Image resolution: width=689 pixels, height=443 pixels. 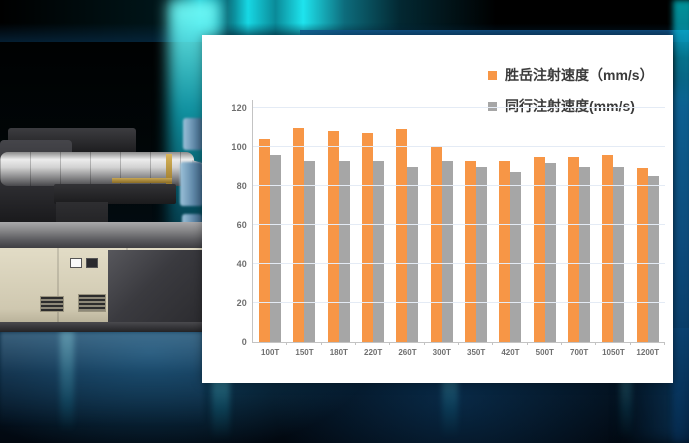 What do you see at coordinates (608, 248) in the screenshot?
I see `bar-s1-1050t` at bounding box center [608, 248].